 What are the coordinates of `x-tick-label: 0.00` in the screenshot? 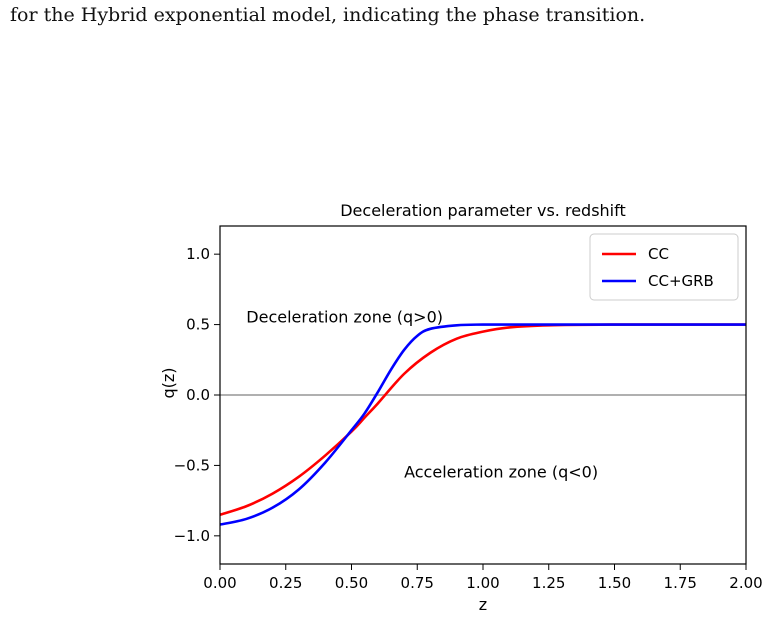 It's located at (219, 583).